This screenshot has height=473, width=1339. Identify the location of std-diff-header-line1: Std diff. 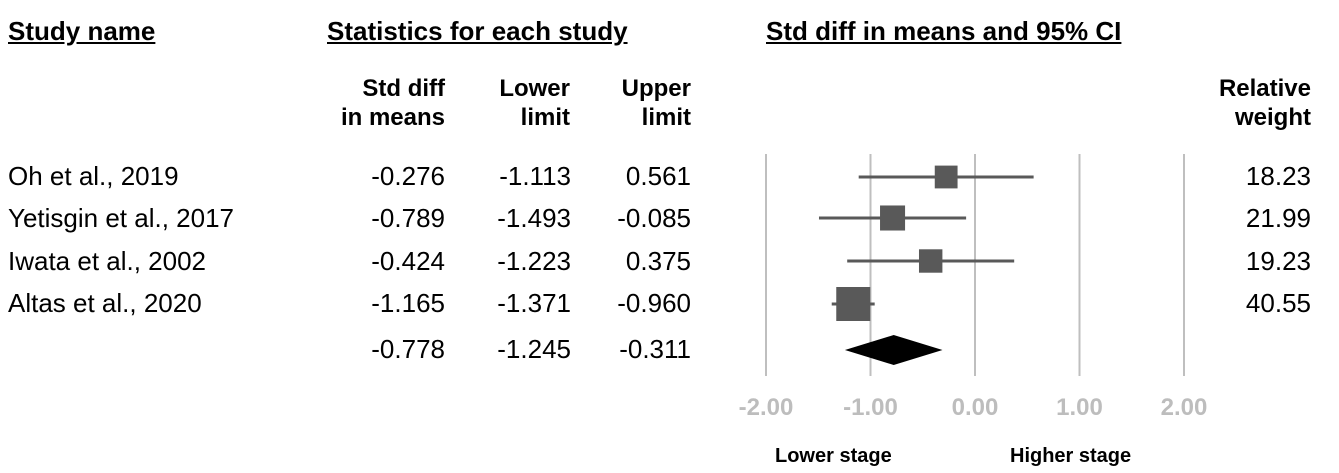
(403, 88).